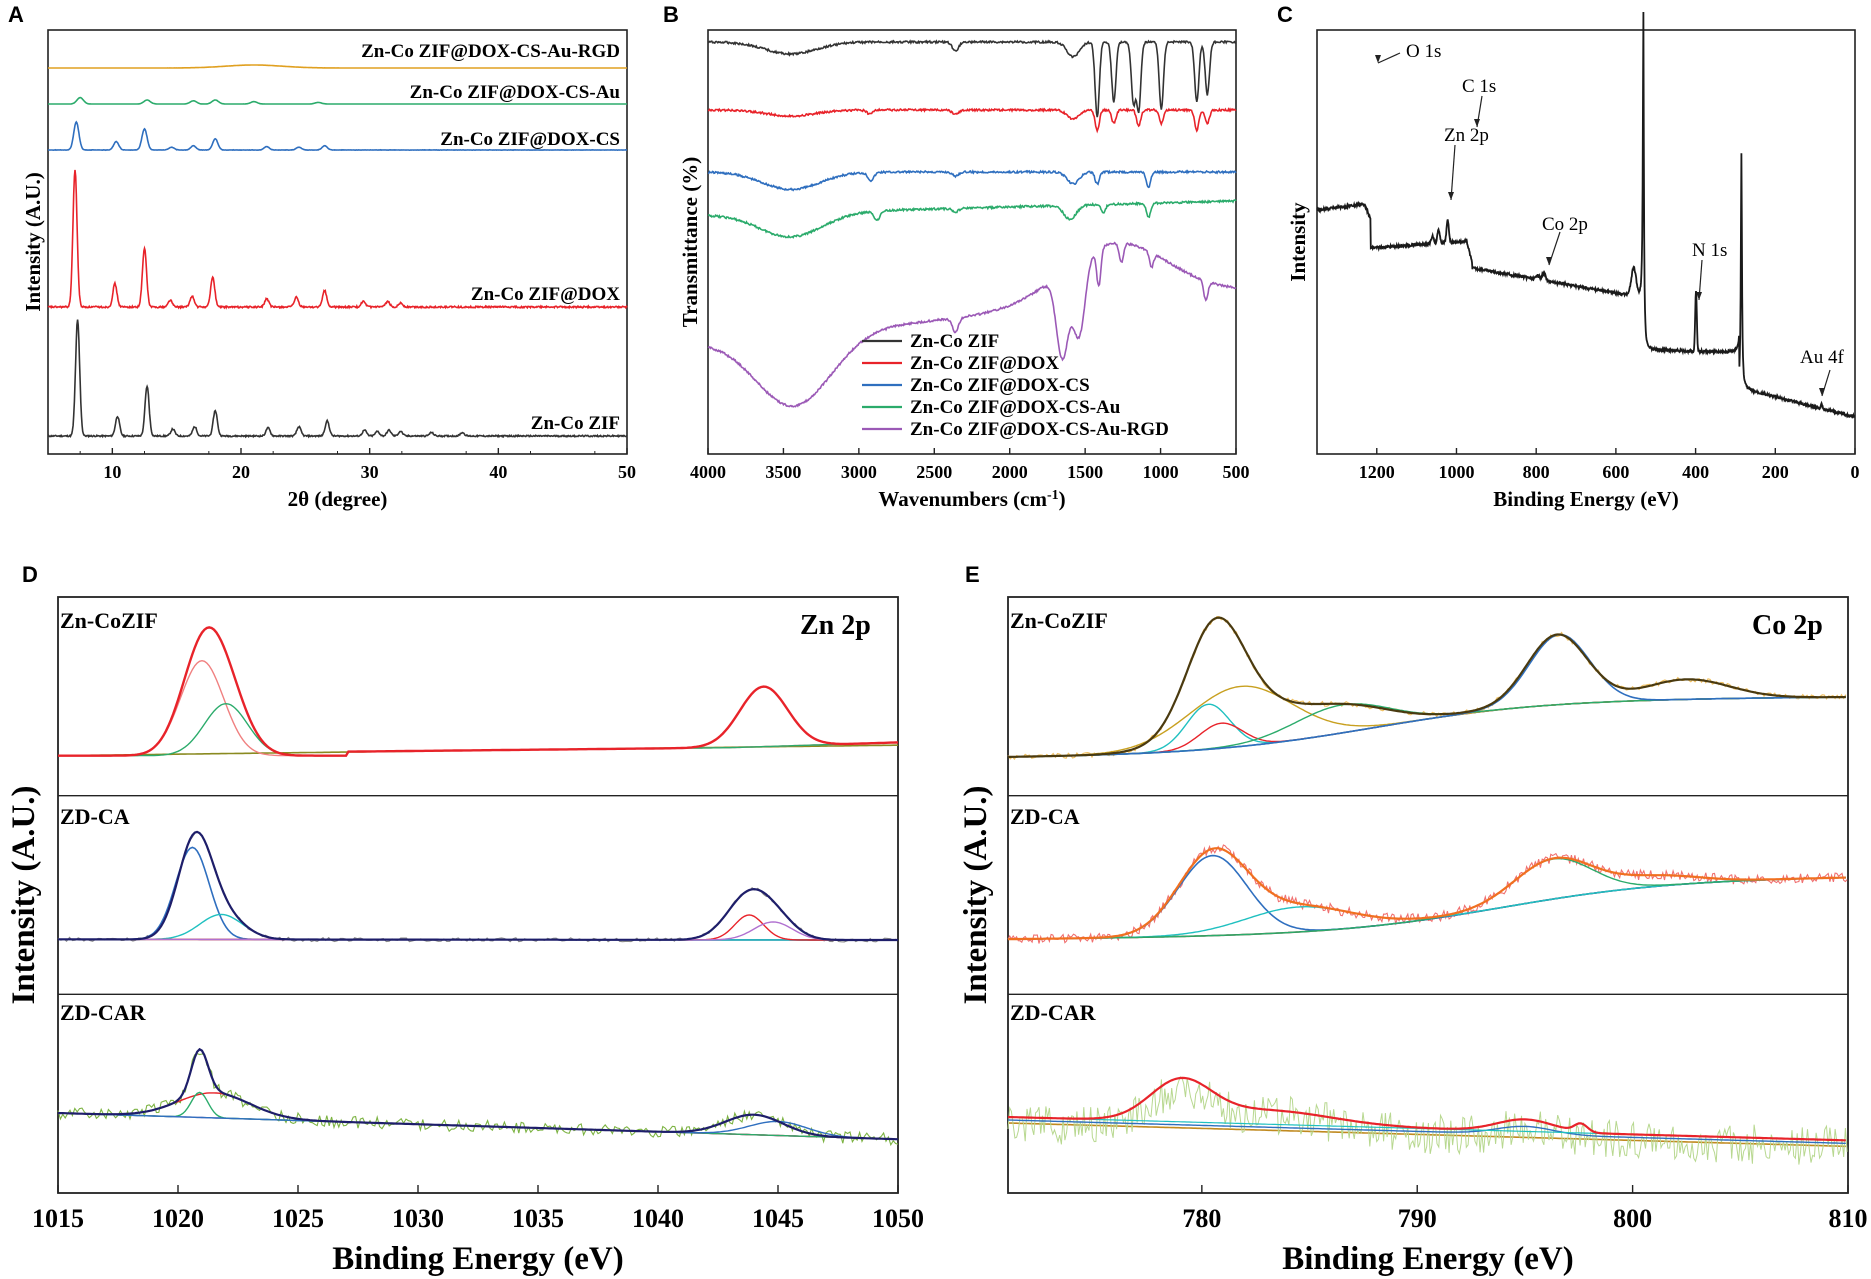 The width and height of the screenshot is (1871, 1279). Describe the element at coordinates (1236, 472) in the screenshot. I see `panel-b-xtick-label-7: 500` at that location.